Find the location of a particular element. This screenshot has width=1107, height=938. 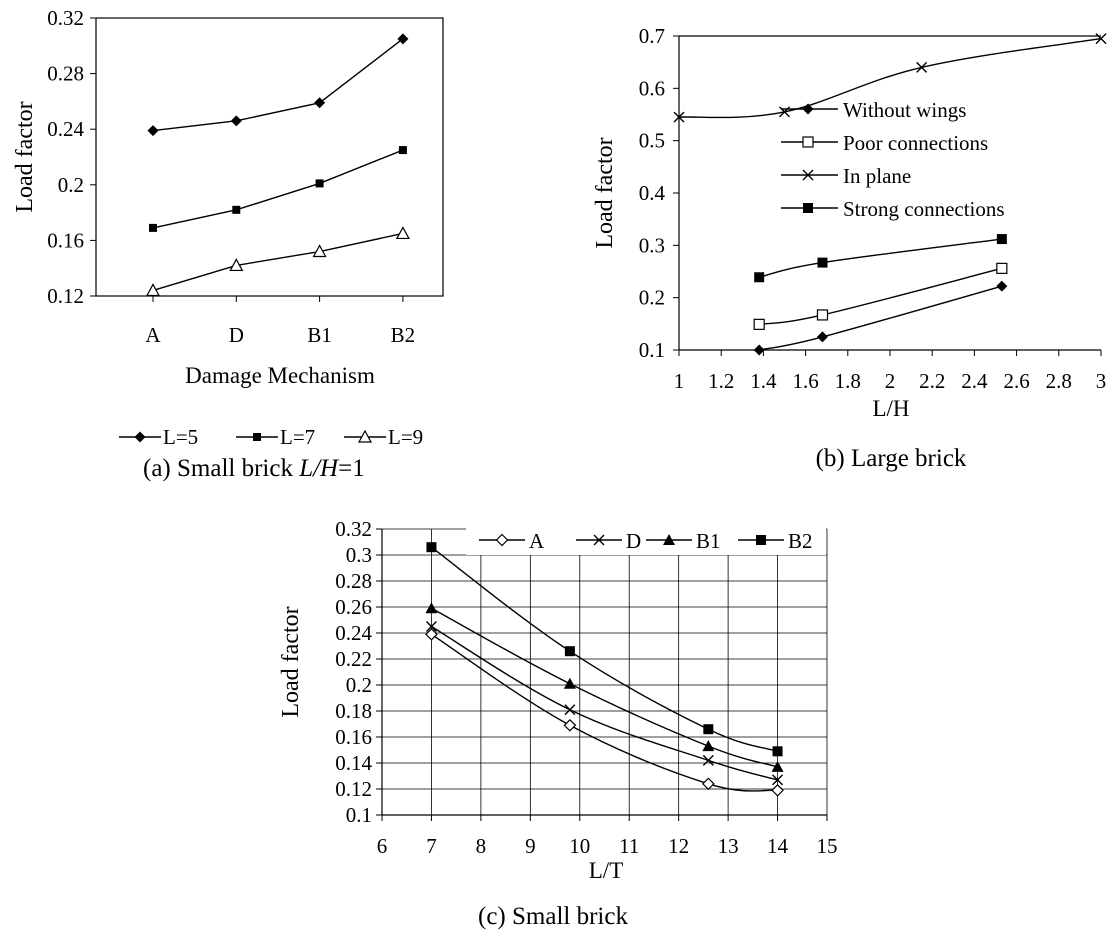

grid is located at coordinates (604, 672).